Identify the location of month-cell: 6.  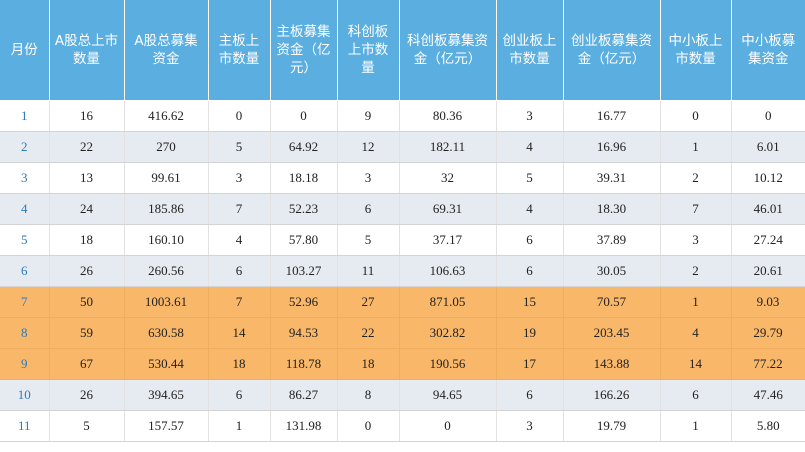
(25, 271).